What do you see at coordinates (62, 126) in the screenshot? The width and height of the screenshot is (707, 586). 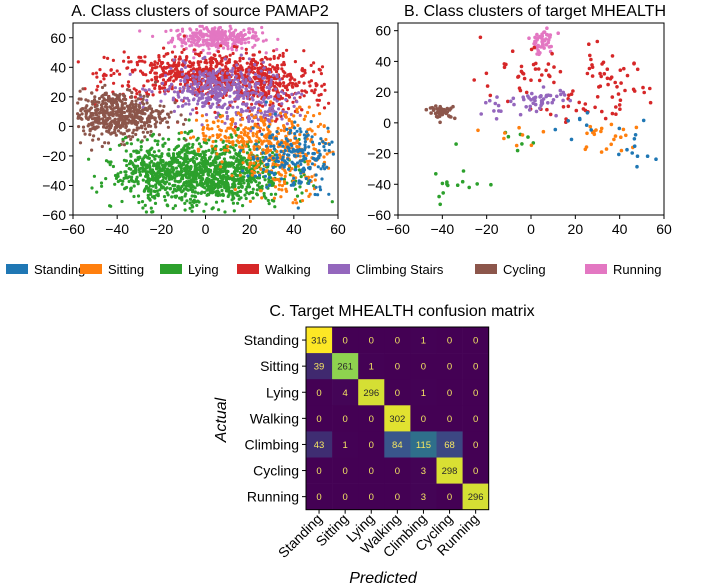 I see `y-tick-label: 0` at bounding box center [62, 126].